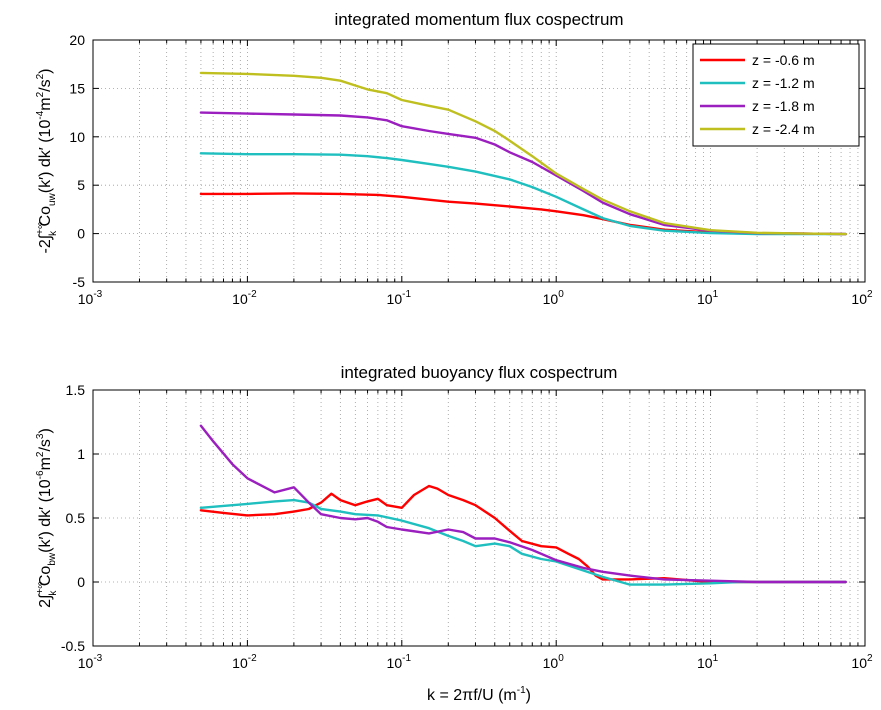 This screenshot has width=881, height=710. What do you see at coordinates (76, 518) in the screenshot?
I see `y-tick-label: 0.5` at bounding box center [76, 518].